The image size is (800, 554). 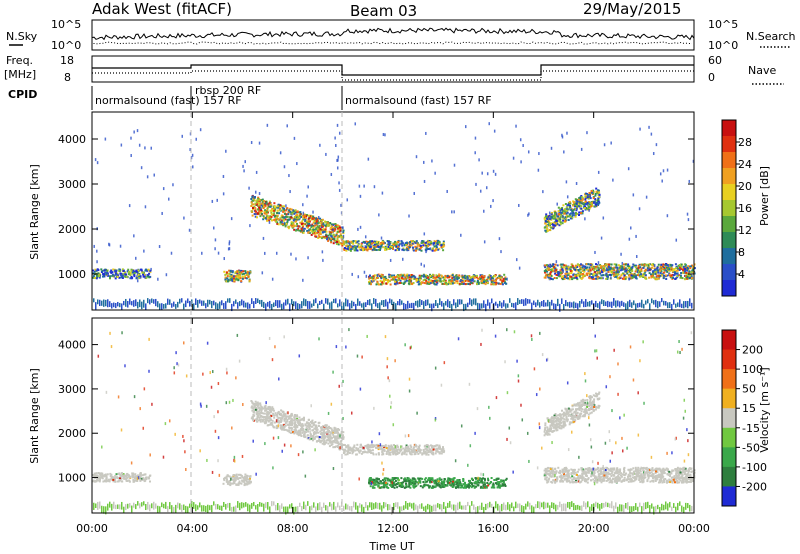 What do you see at coordinates (749, 408) in the screenshot?
I see `colorbar-tick-label: 15` at bounding box center [749, 408].